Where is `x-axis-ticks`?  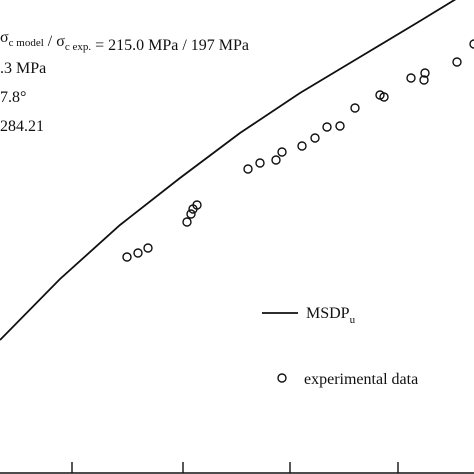
x-axis-ticks is located at coordinates (235, 467).